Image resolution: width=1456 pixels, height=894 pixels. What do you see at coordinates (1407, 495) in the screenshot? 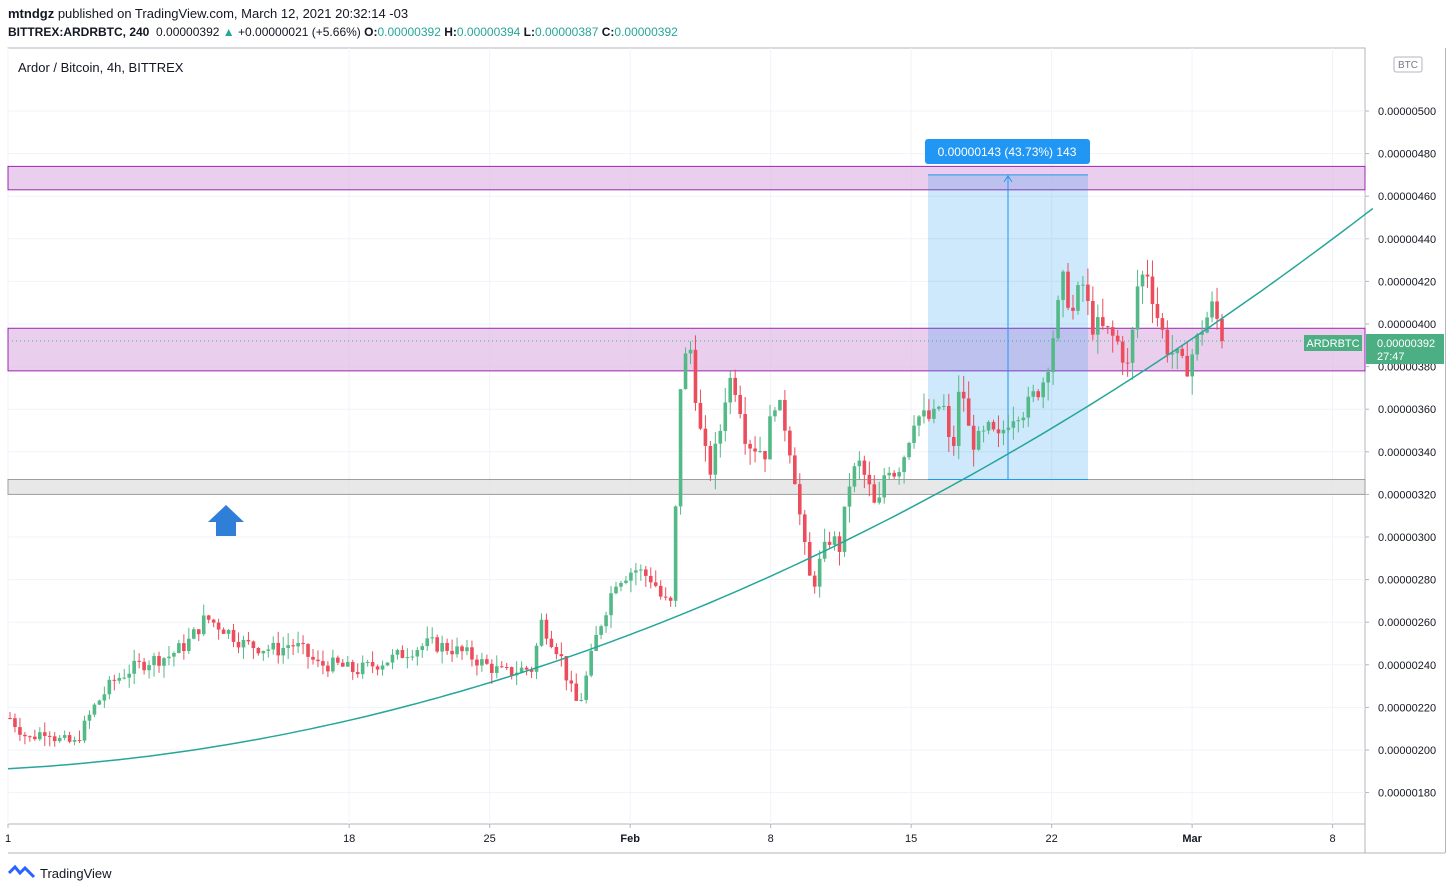
I see `y-tick-label: 0.00000320` at bounding box center [1407, 495].